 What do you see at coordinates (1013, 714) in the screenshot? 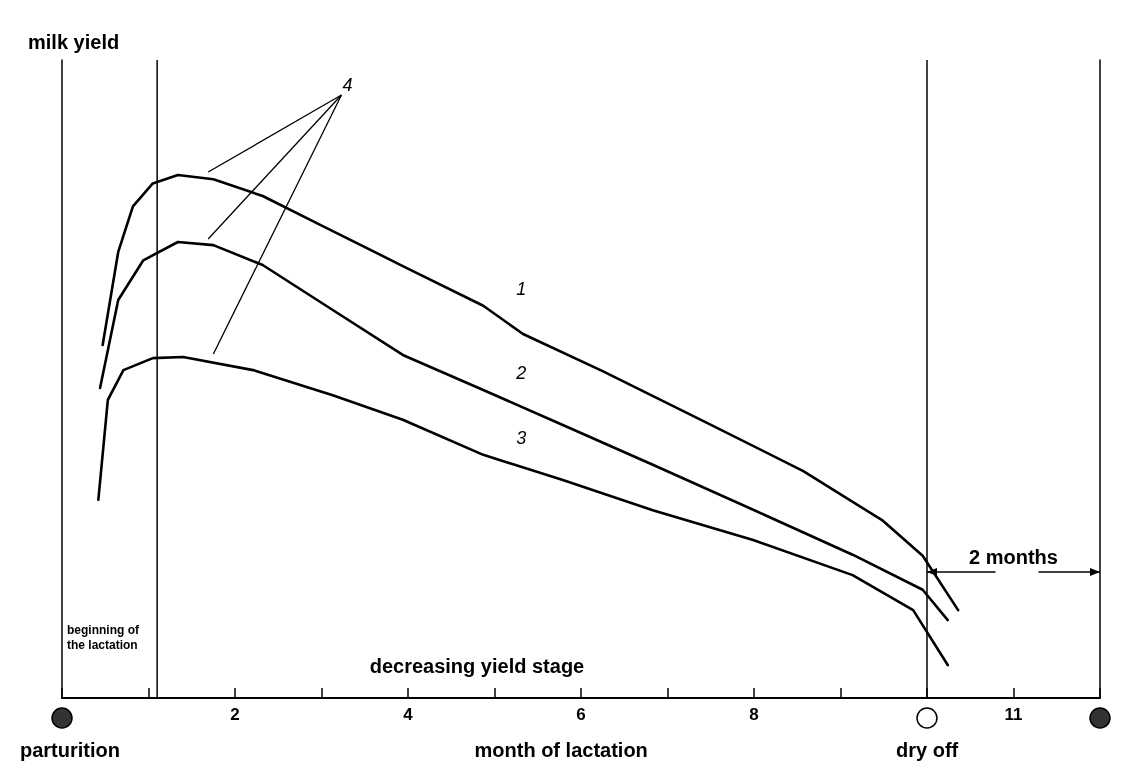
I see `x-tick-label: 11` at bounding box center [1013, 714].